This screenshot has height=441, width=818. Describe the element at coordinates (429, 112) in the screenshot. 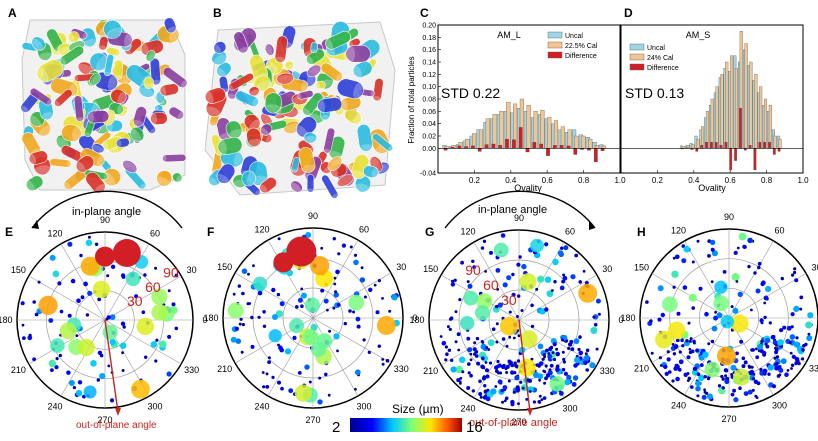

I see `y-tick-label: 0.06` at that location.